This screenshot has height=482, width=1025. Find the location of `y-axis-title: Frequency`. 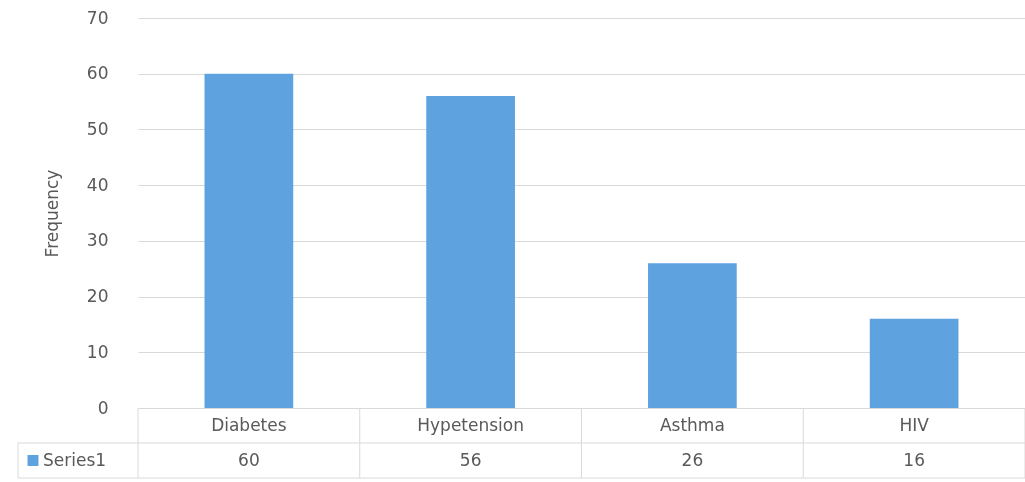

y-axis-title: Frequency is located at coordinates (51, 213).